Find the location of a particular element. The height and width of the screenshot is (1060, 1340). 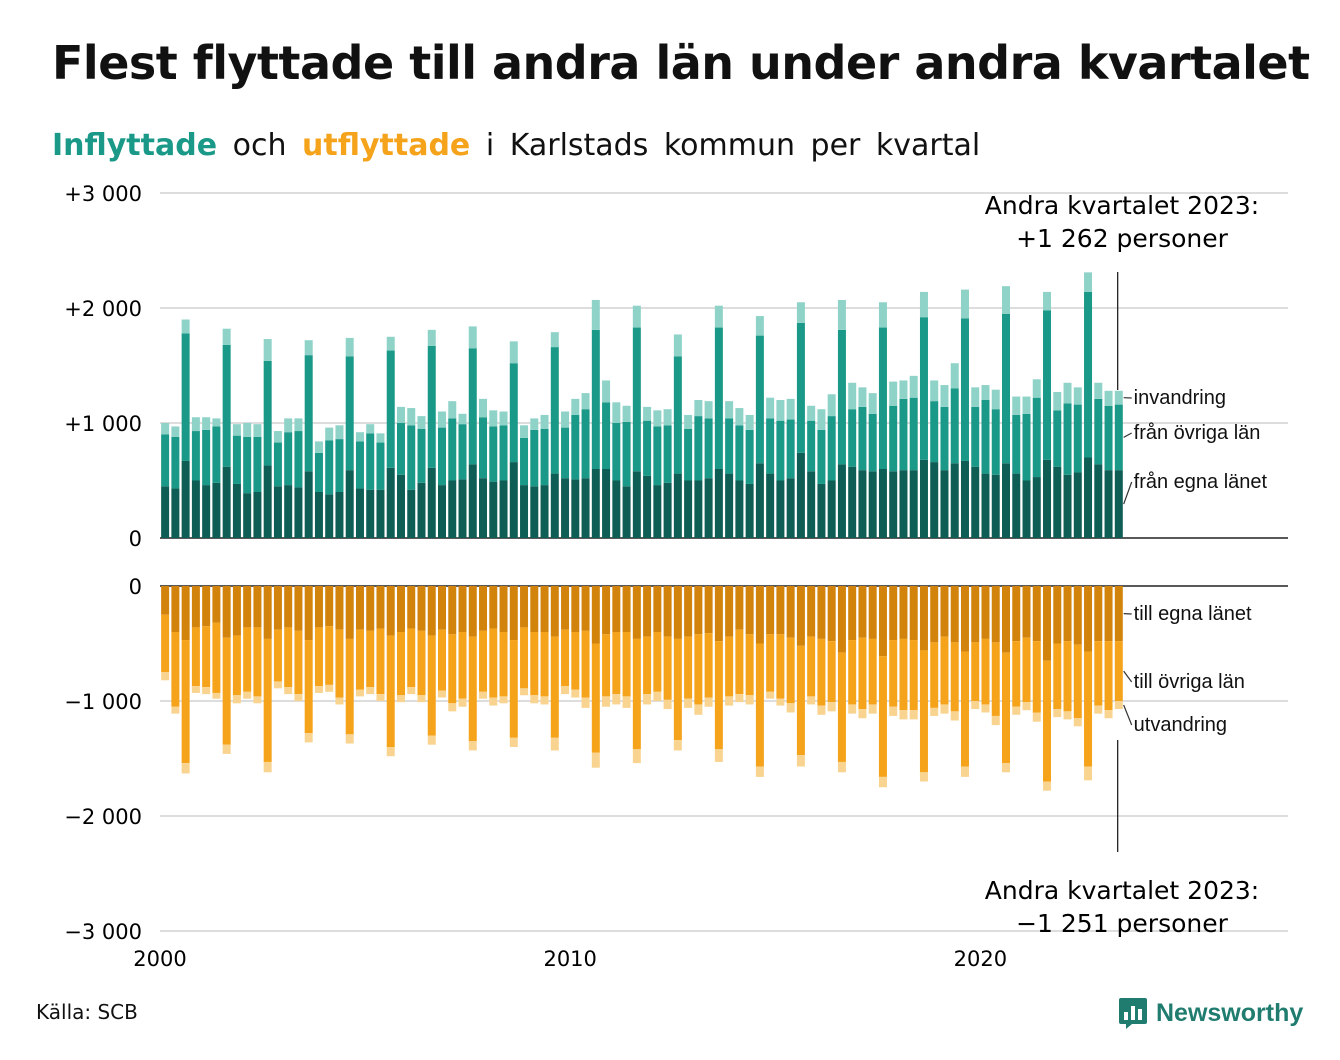

newsworthy-logo: Newsworthy is located at coordinates (1210, 1013).